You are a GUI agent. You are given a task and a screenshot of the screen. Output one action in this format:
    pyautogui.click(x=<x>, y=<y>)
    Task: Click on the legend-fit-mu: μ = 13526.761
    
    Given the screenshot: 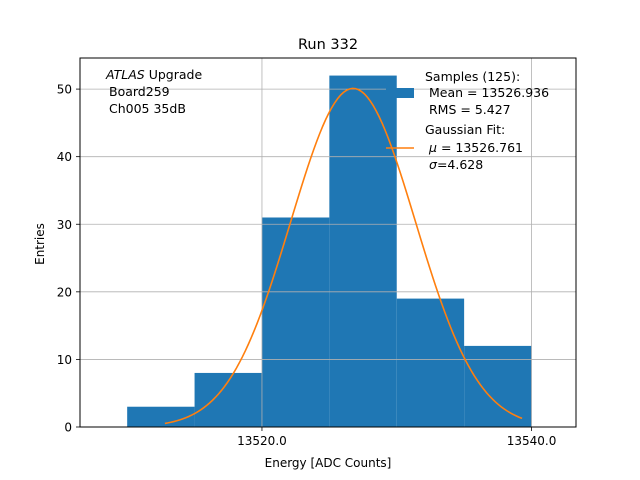 What is the action you would take?
    pyautogui.click(x=475, y=147)
    